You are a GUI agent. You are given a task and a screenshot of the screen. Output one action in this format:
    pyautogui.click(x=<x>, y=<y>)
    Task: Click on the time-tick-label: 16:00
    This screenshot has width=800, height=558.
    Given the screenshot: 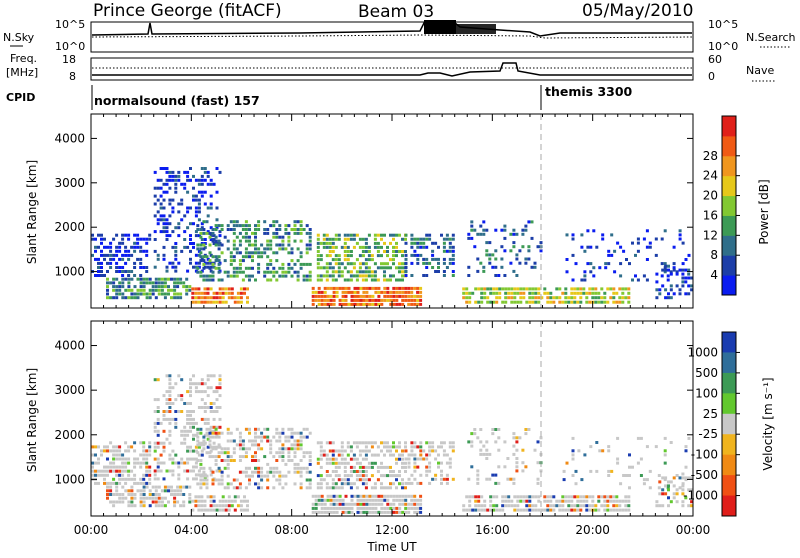 What is the action you would take?
    pyautogui.click(x=492, y=530)
    